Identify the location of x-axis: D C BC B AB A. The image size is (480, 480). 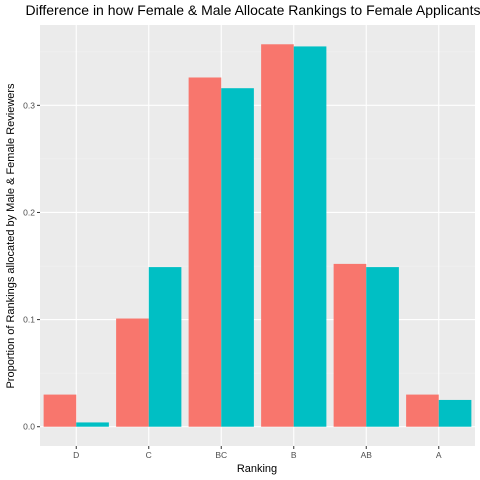
(257, 453).